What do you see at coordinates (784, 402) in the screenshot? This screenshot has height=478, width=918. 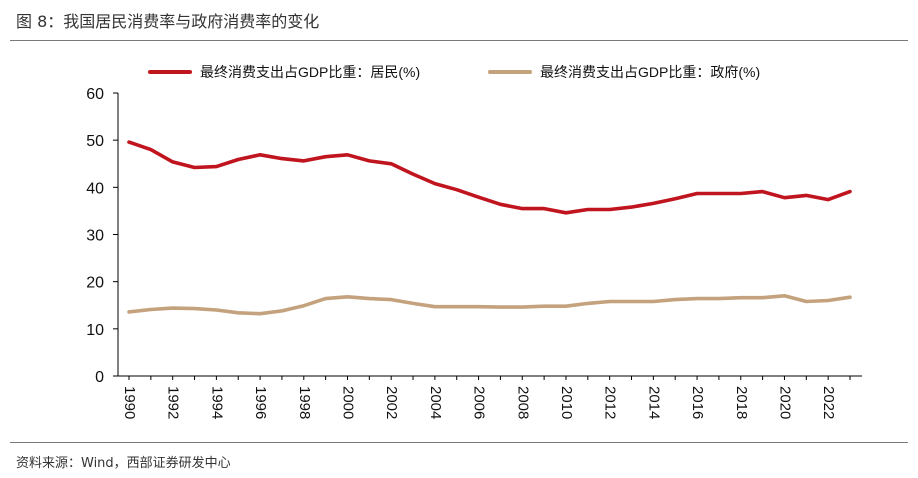 I see `x-tick-label: 2020` at bounding box center [784, 402].